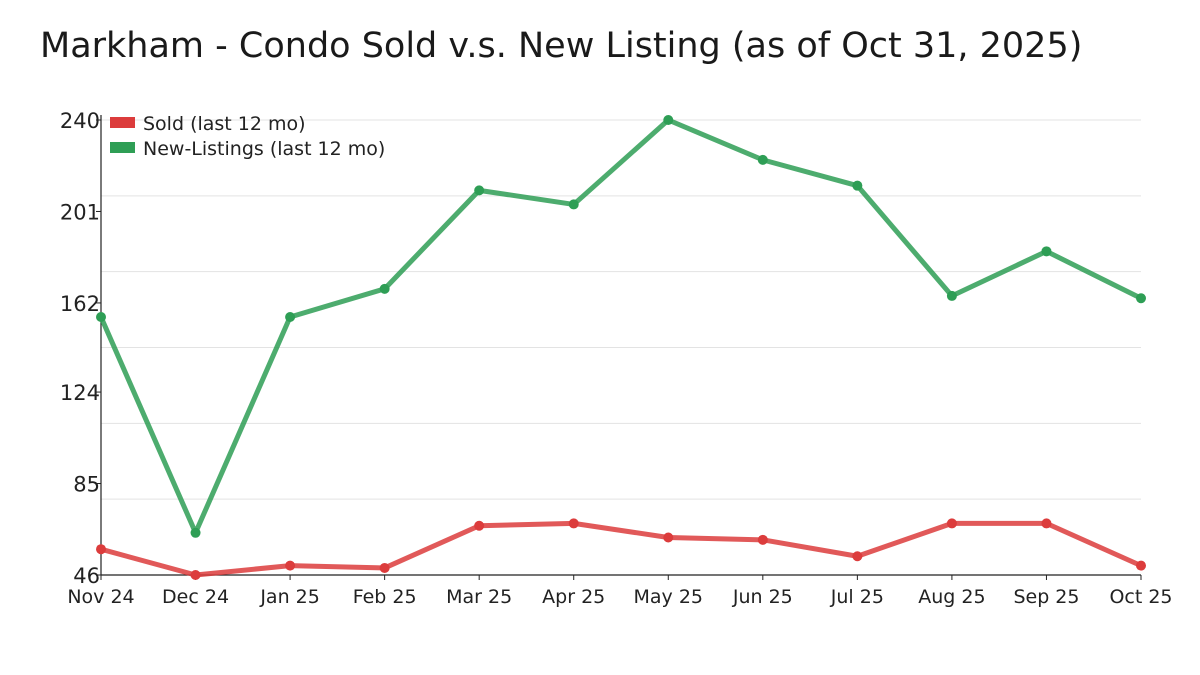 The width and height of the screenshot is (1200, 675). I want to click on x-tick-label: Jan 25, so click(289, 597).